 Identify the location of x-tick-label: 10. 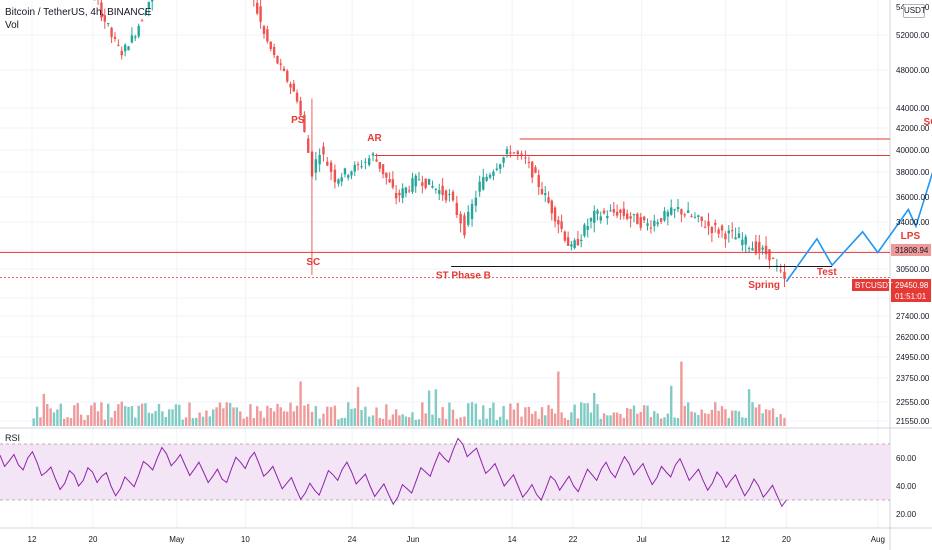
(245, 539).